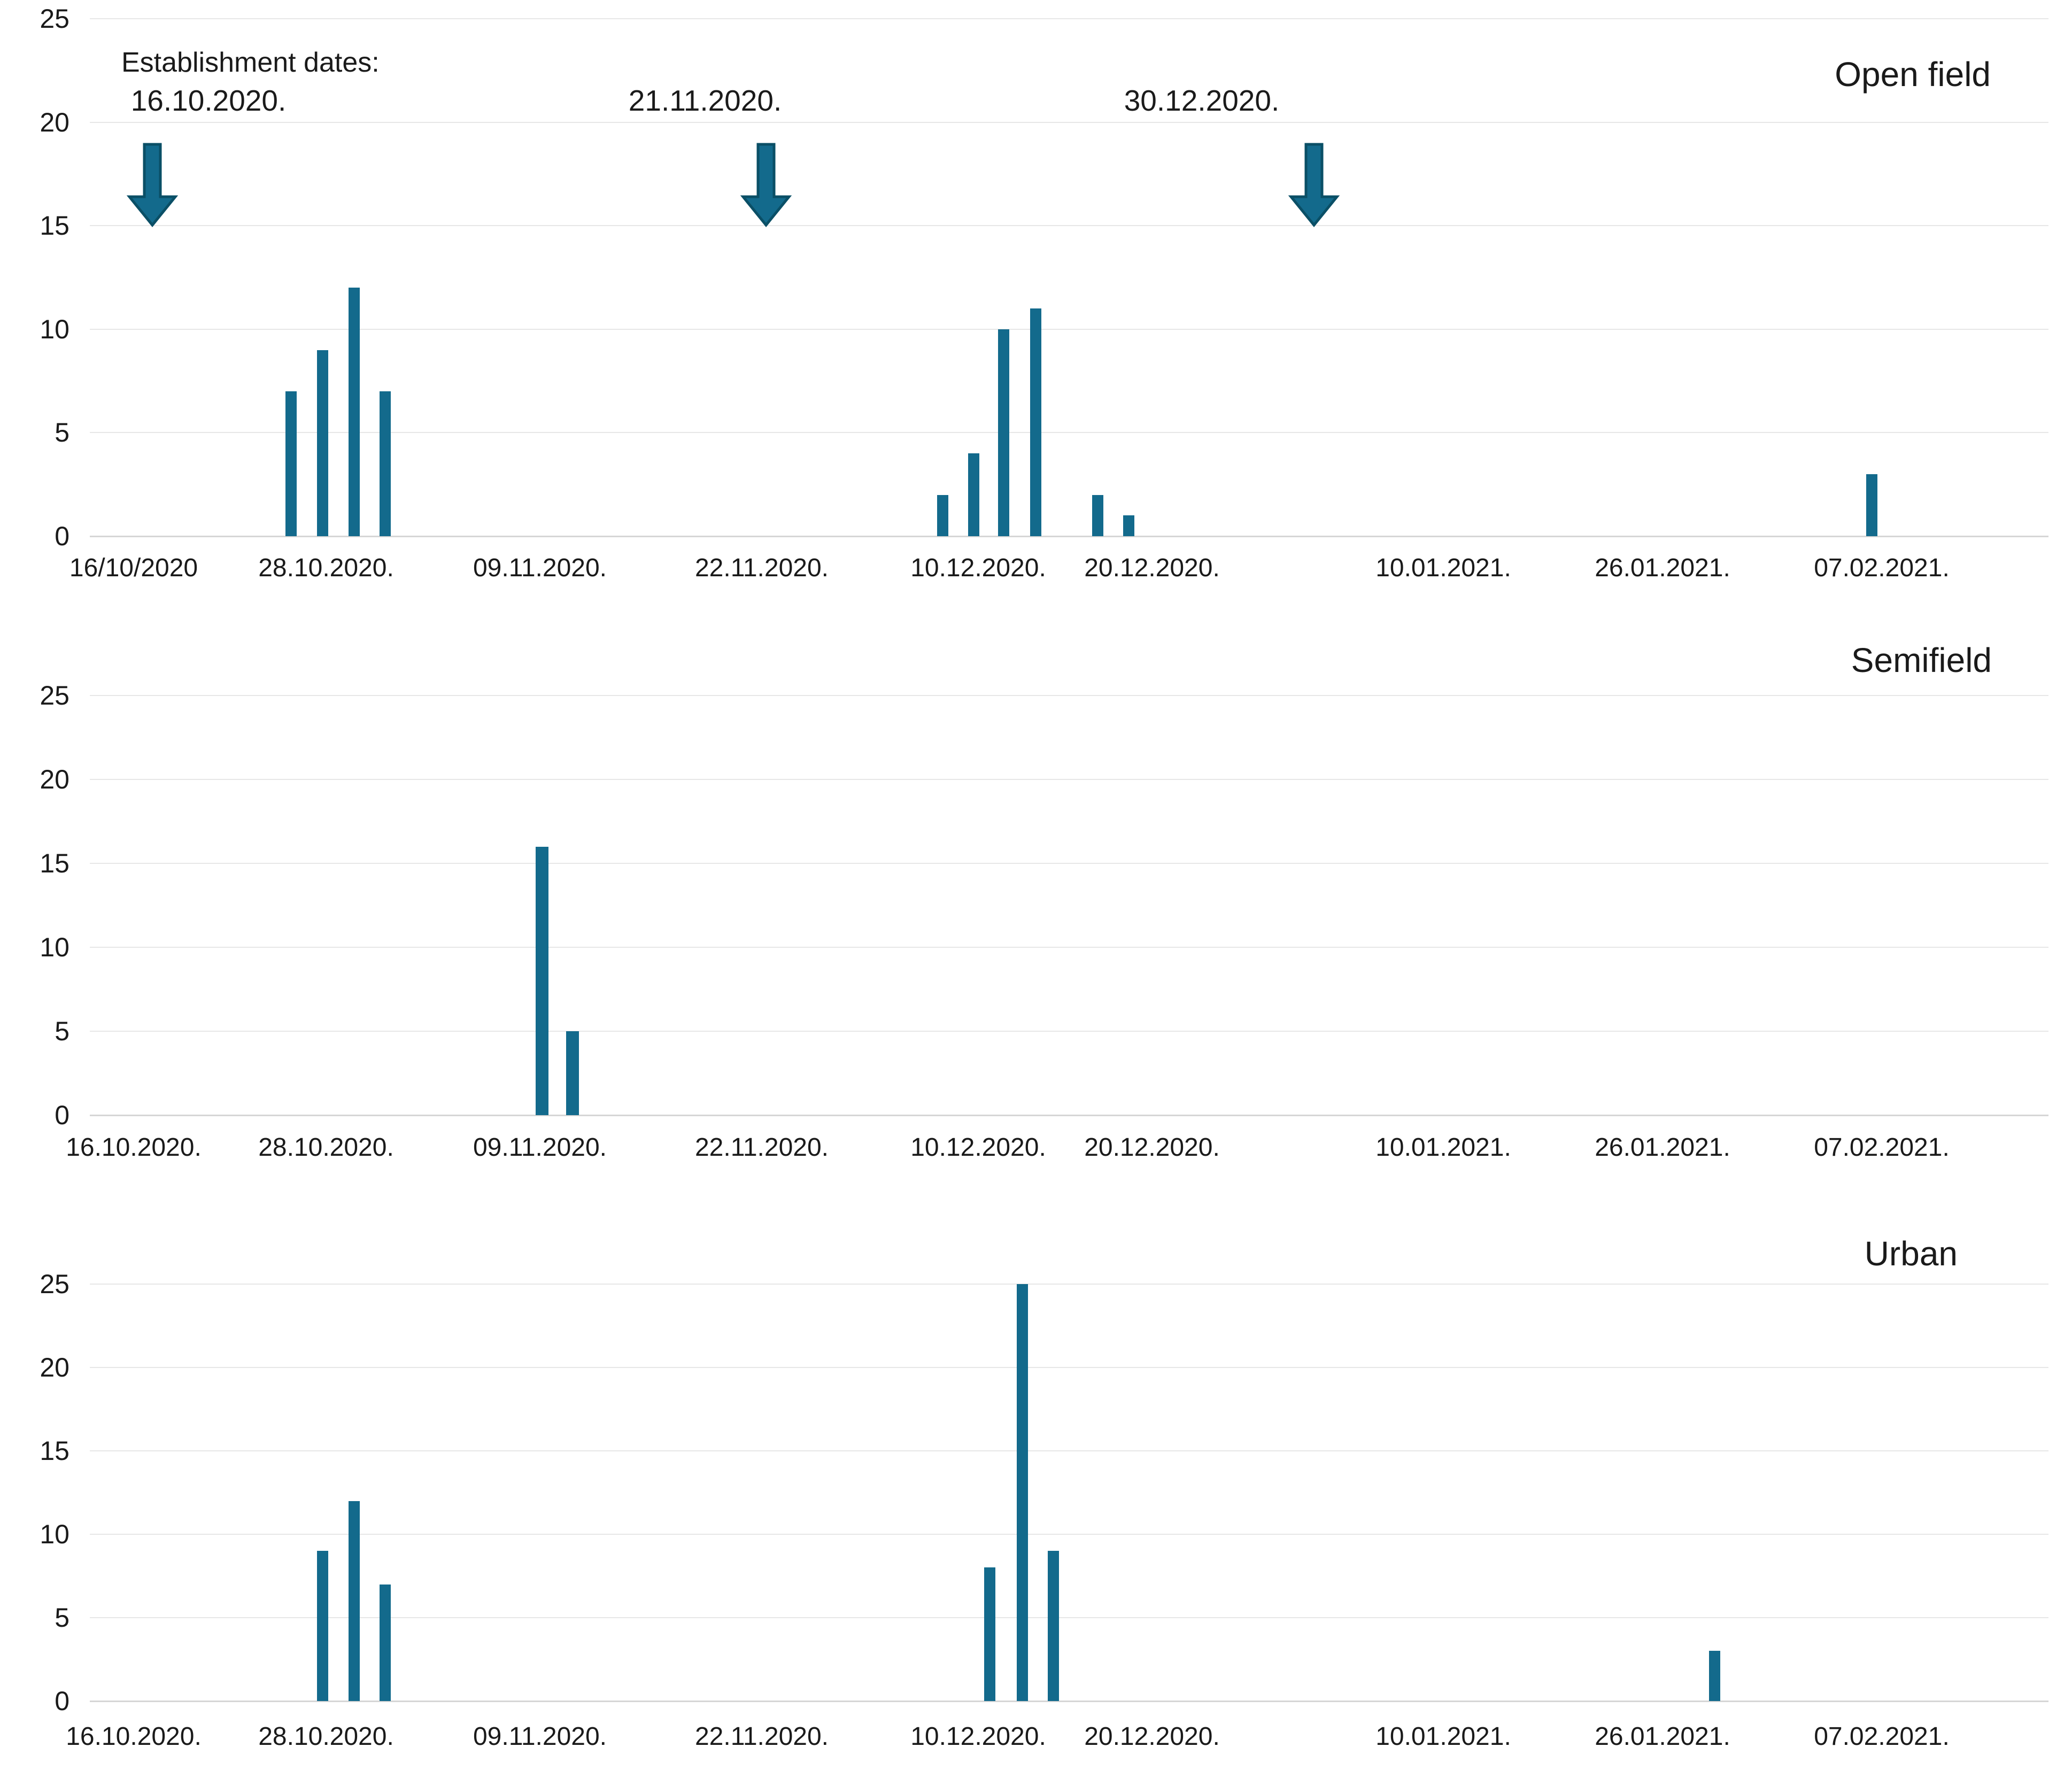 The height and width of the screenshot is (1770, 2072). Describe the element at coordinates (705, 100) in the screenshot. I see `establishment-date-label: 21.11.2020.` at that location.